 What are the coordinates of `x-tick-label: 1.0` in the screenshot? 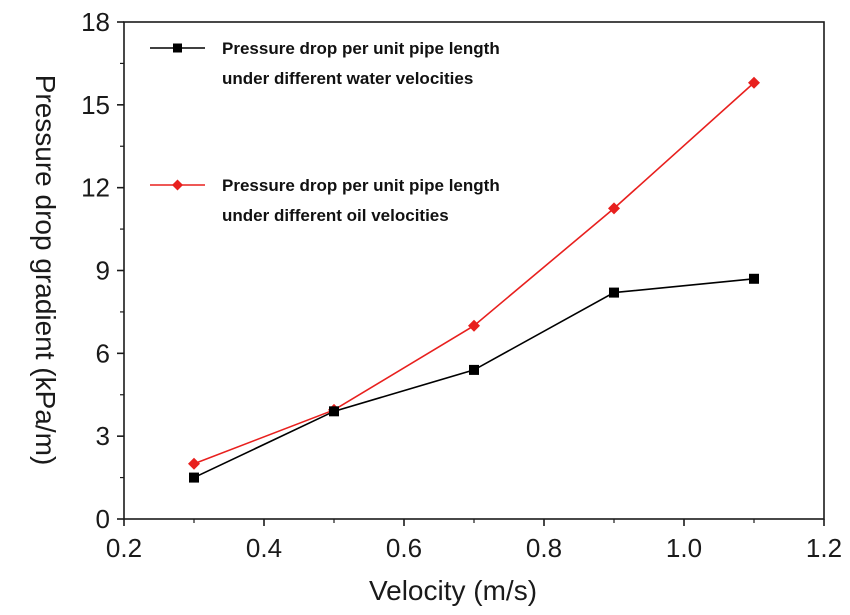 It's located at (684, 548).